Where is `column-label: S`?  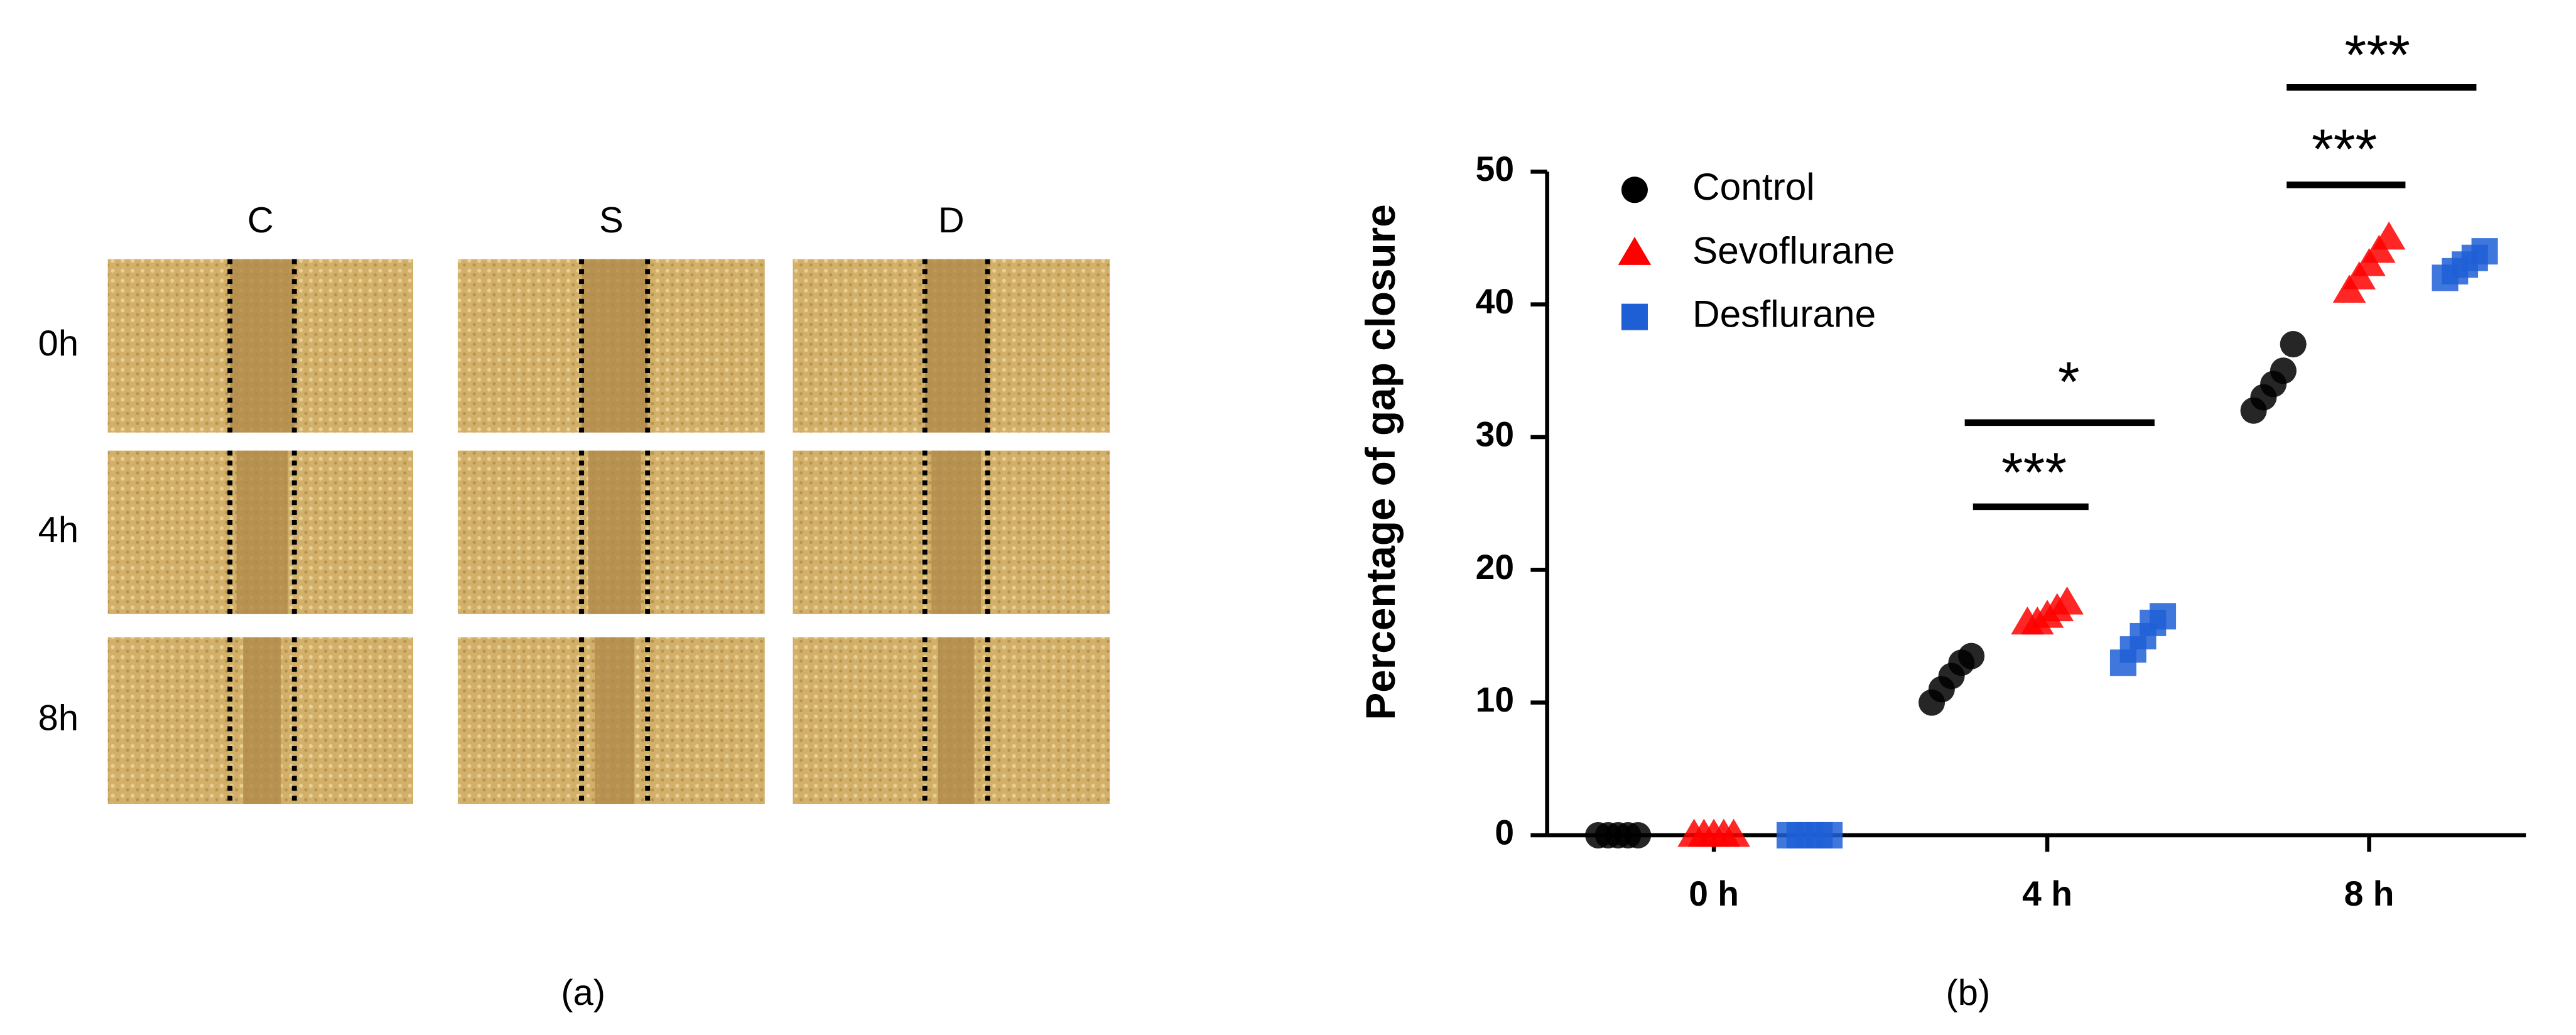 column-label: S is located at coordinates (612, 220).